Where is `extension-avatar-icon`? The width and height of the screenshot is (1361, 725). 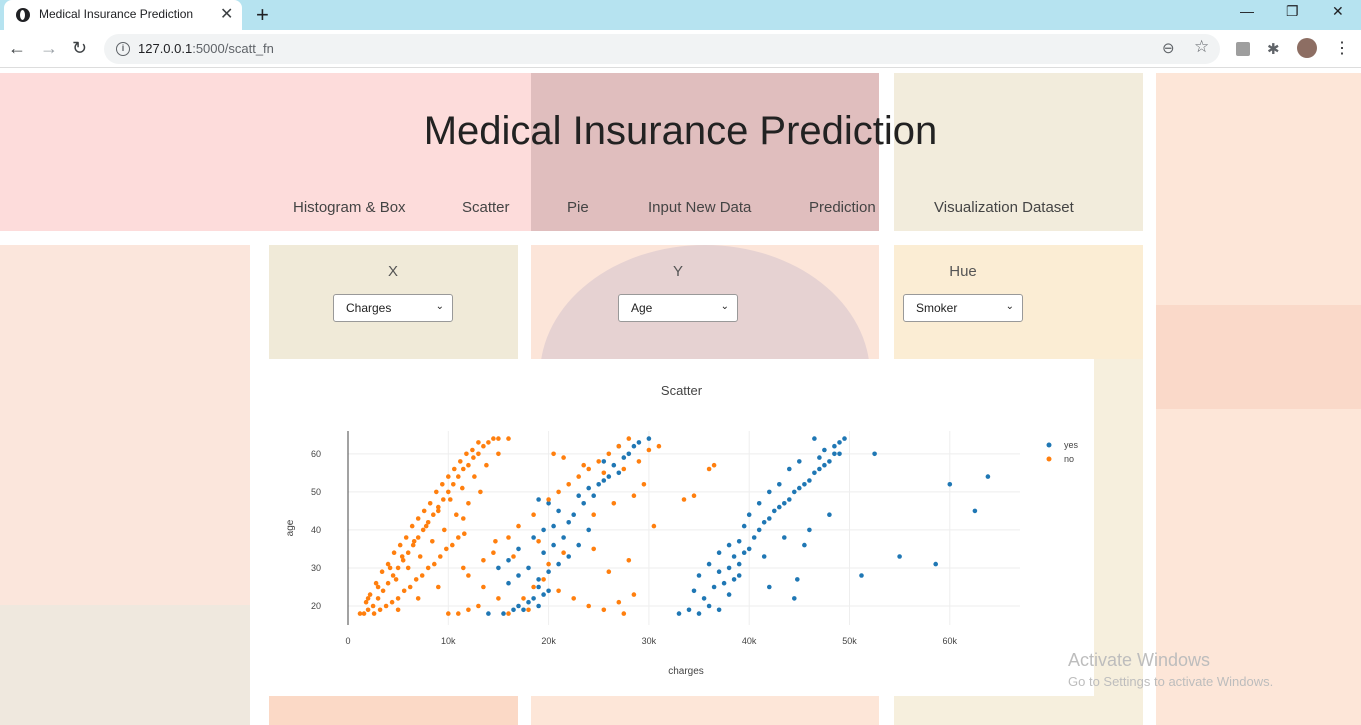
extension-avatar-icon is located at coordinates (1243, 49).